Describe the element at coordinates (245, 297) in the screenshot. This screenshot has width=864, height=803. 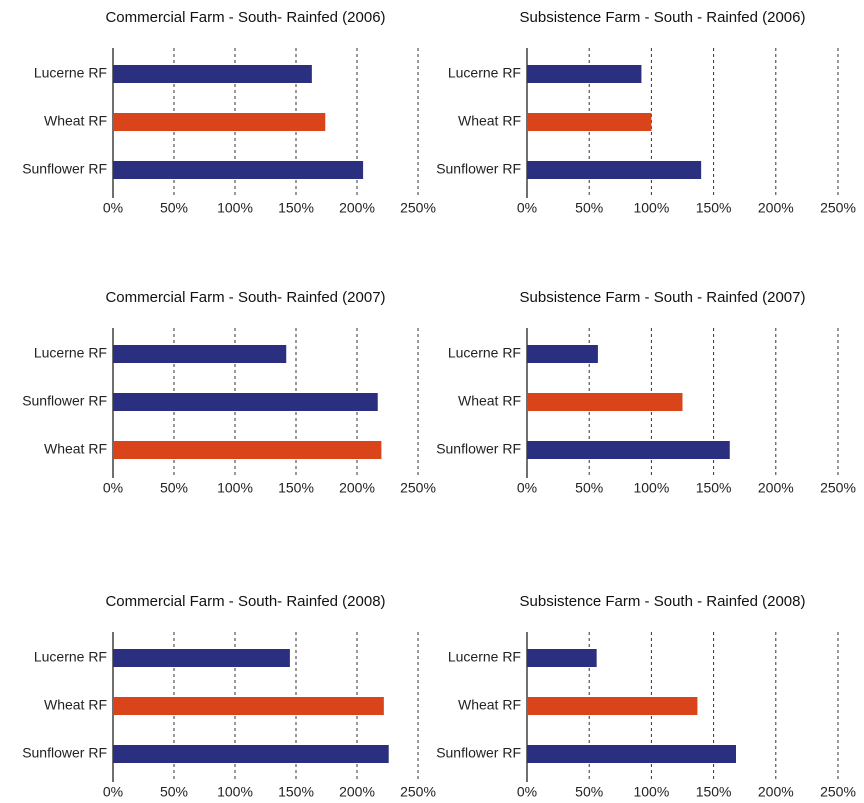
I see `chart-title: Commercial Farm - South- Rainfed (2007)` at that location.